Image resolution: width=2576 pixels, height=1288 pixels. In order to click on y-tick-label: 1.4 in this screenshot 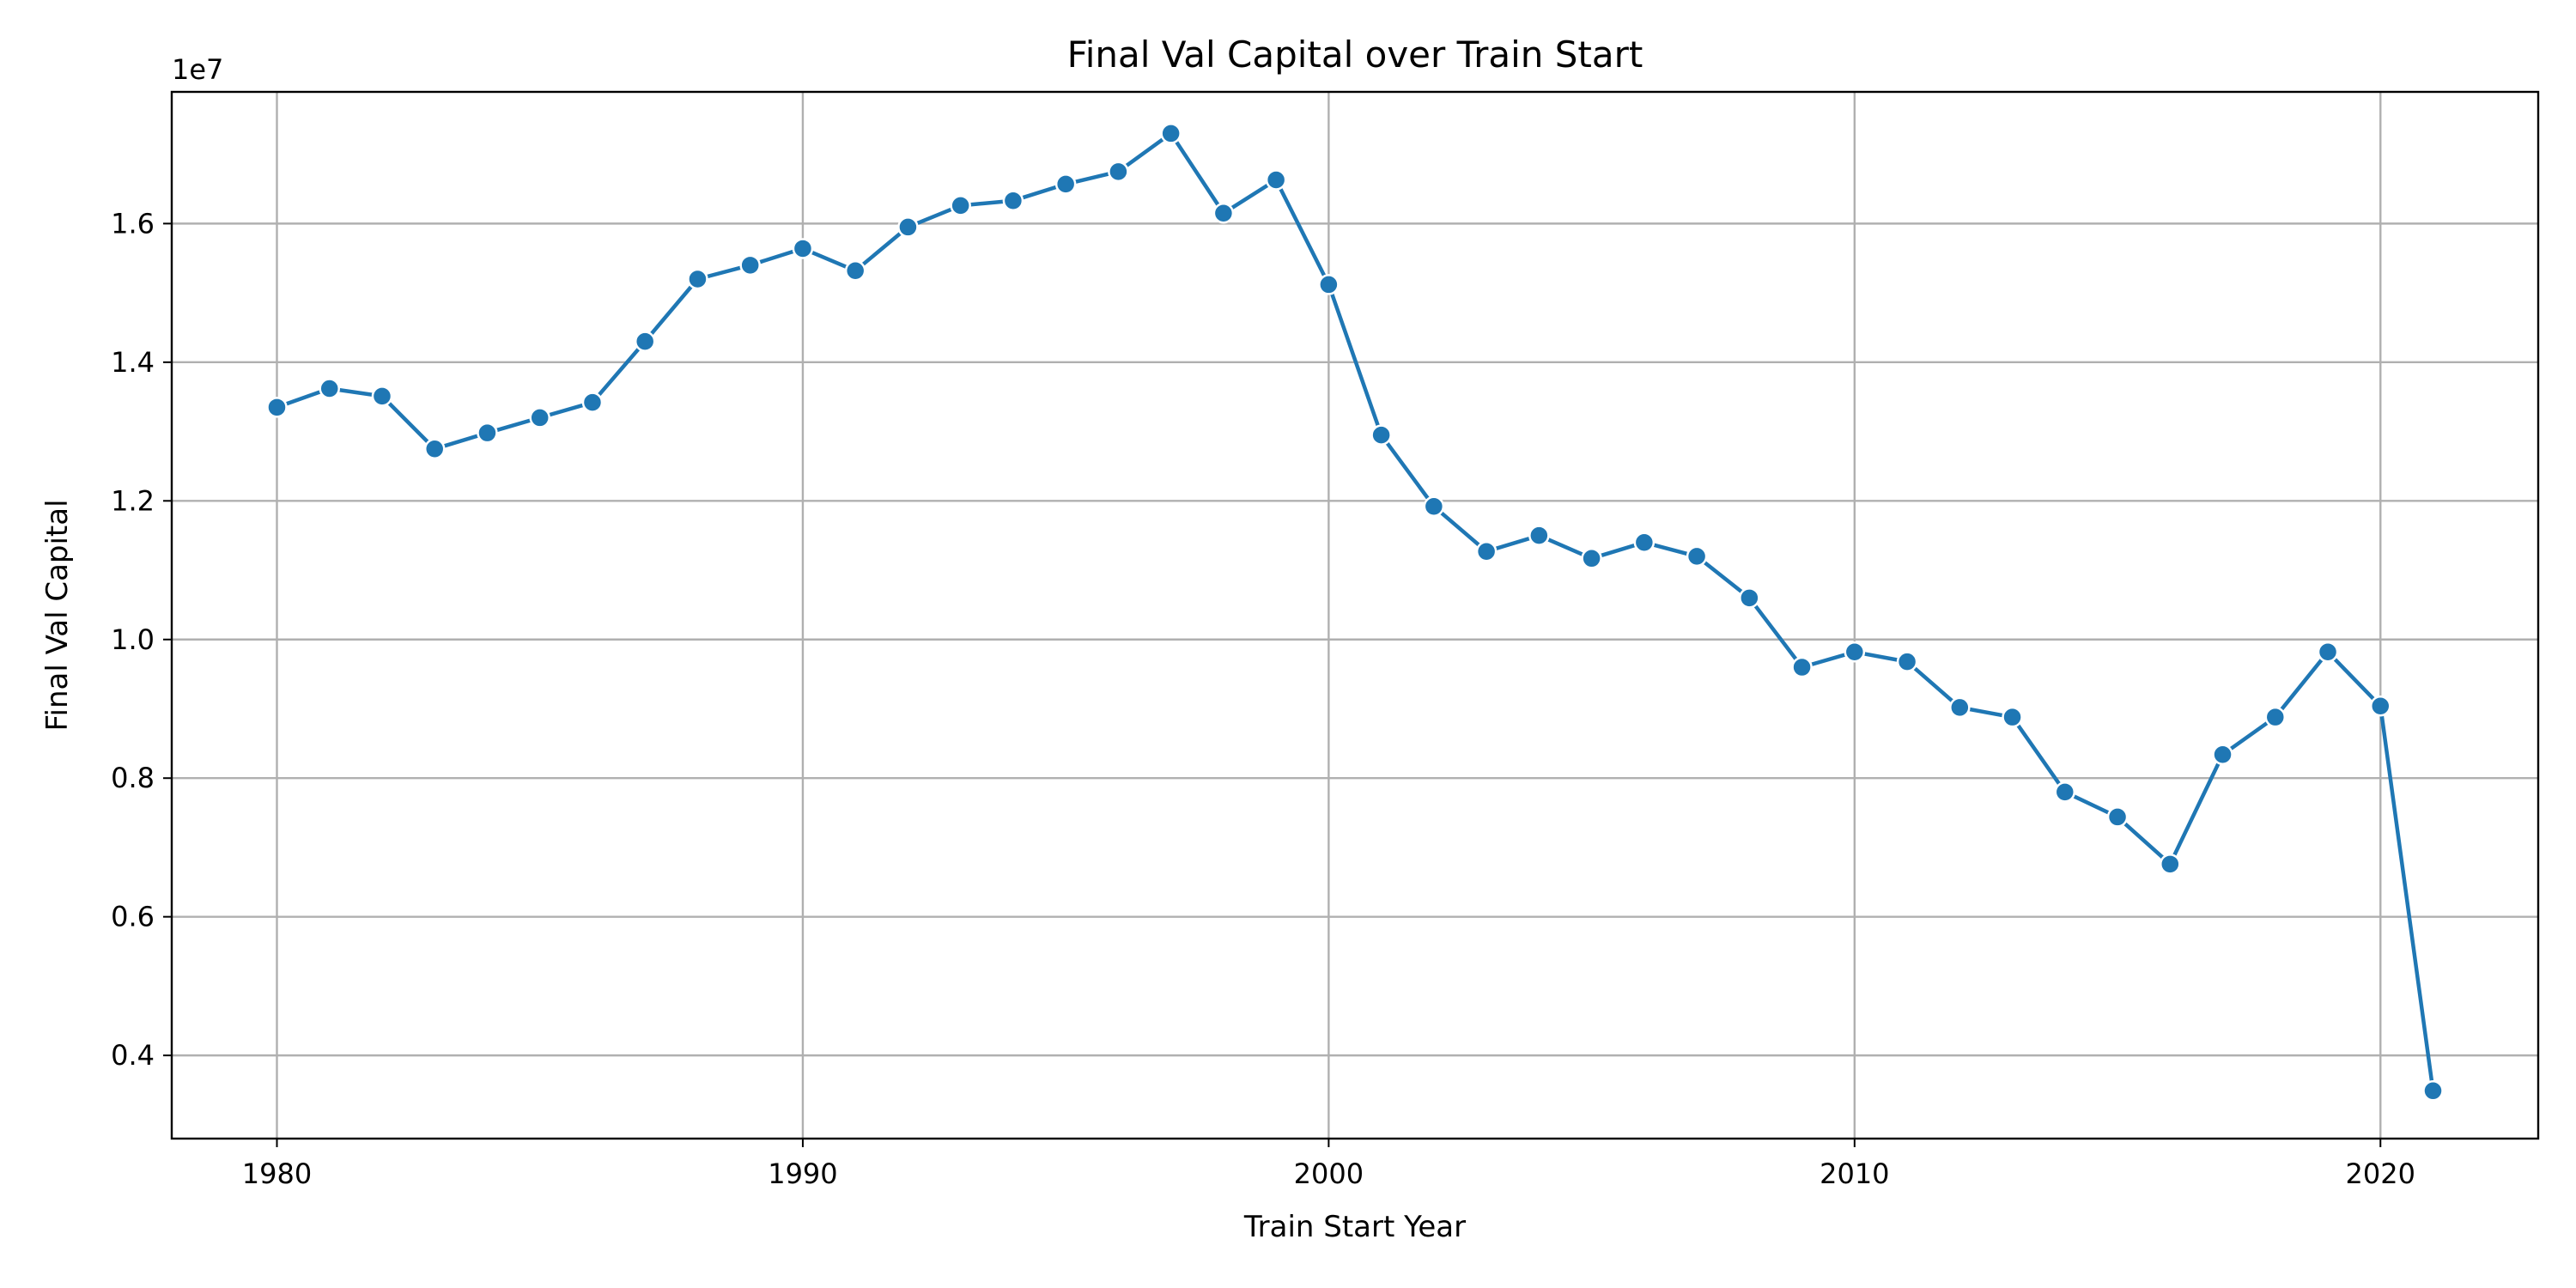, I will do `click(133, 362)`.